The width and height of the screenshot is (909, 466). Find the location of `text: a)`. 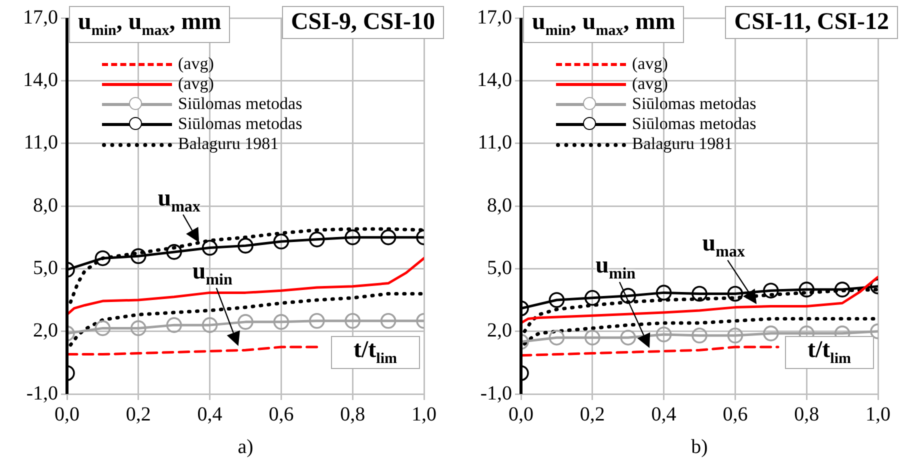

text: a) is located at coordinates (246, 447).